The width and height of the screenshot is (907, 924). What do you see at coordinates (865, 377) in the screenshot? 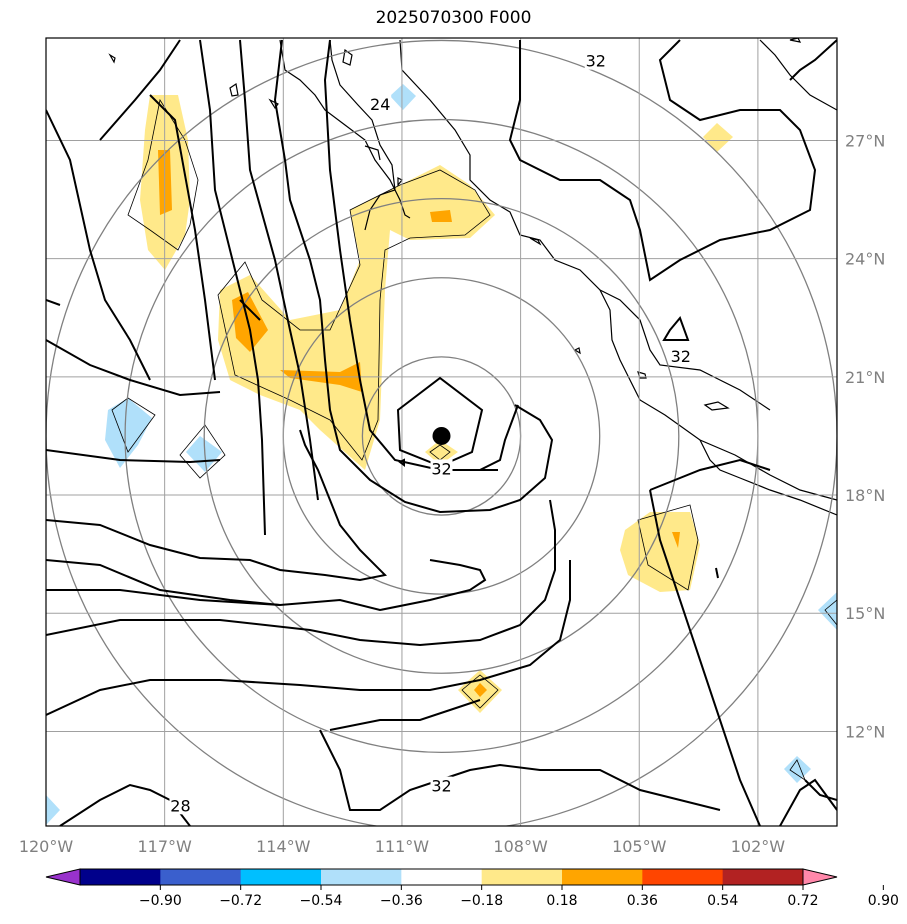
I see `latitude-tick-label: 21°N` at bounding box center [865, 377].